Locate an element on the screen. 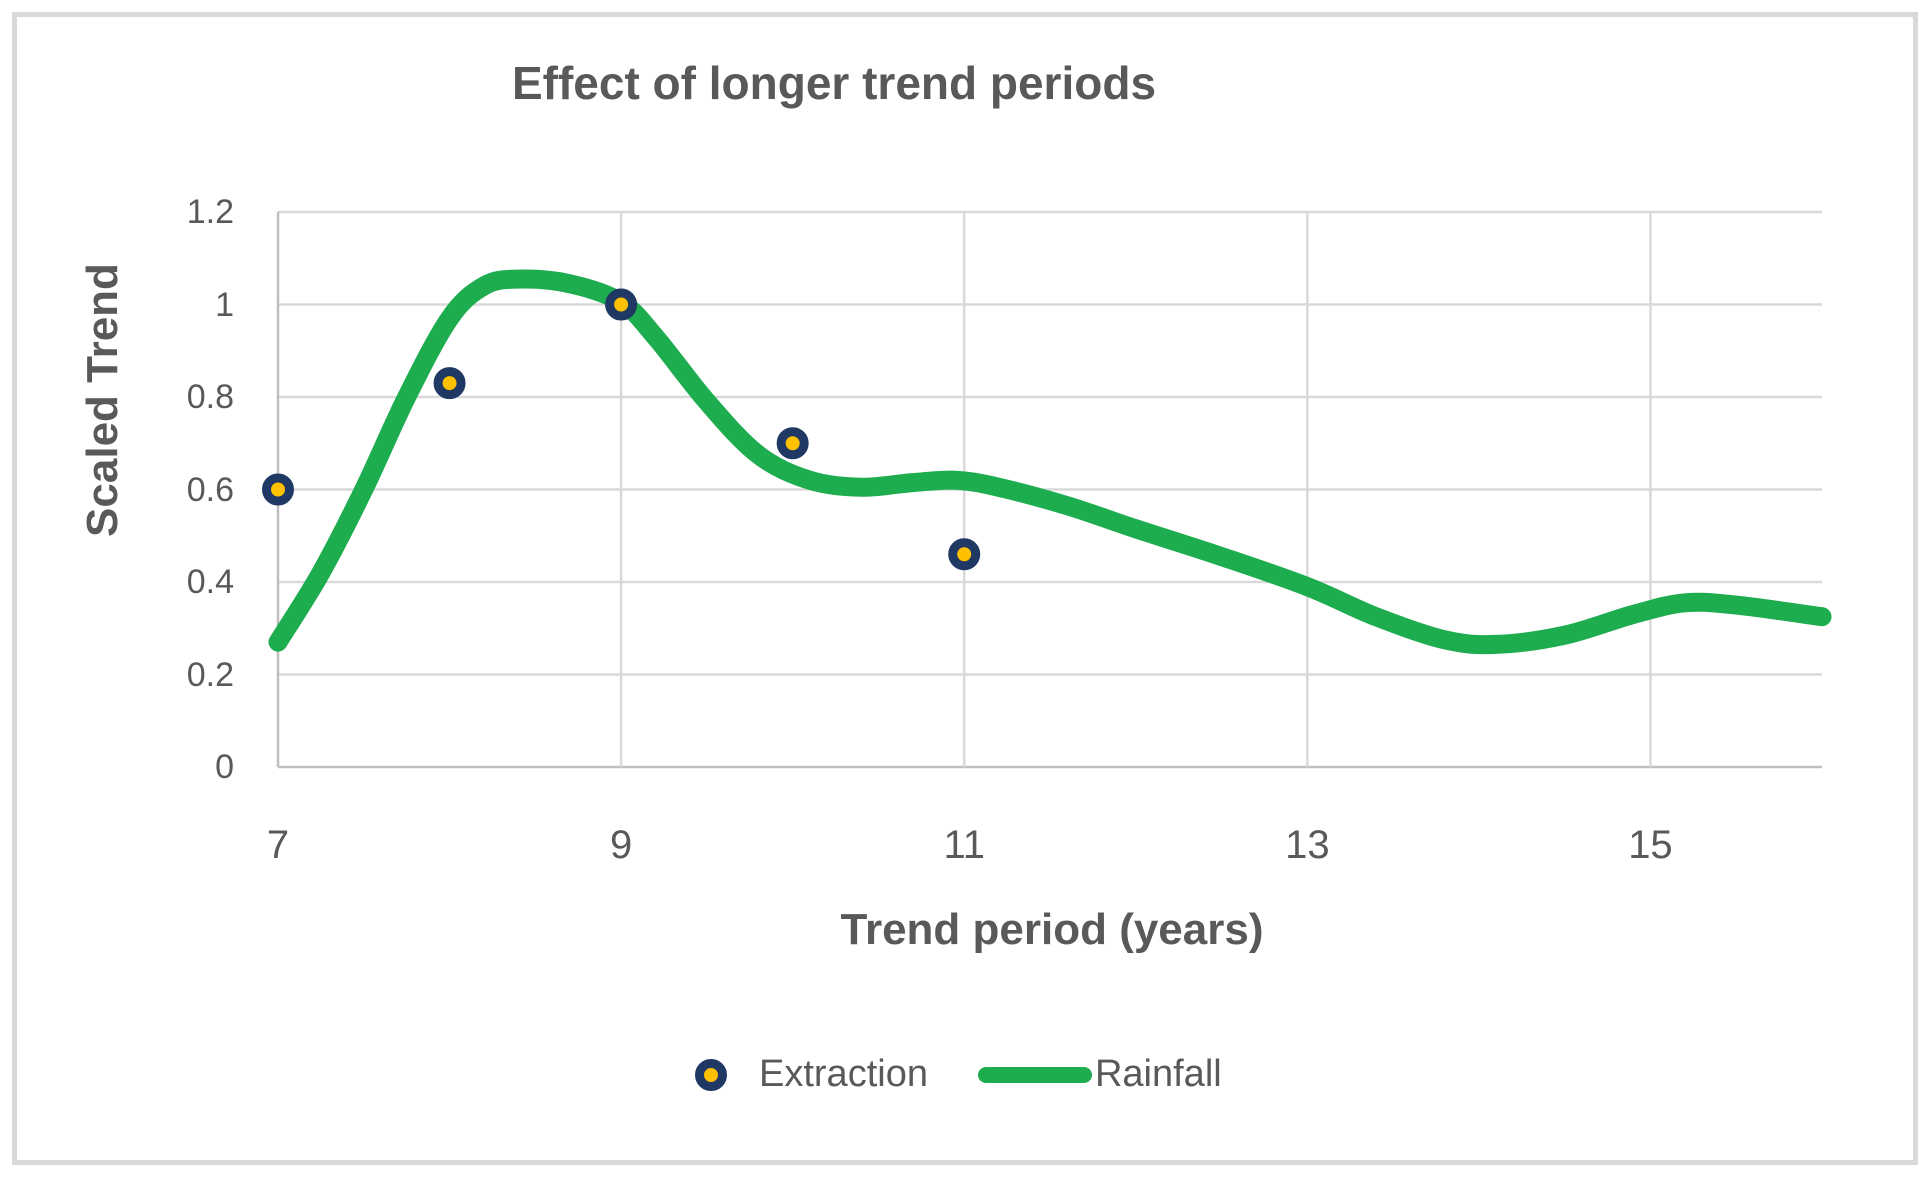  y-tick-label: 0.2 is located at coordinates (210, 674).